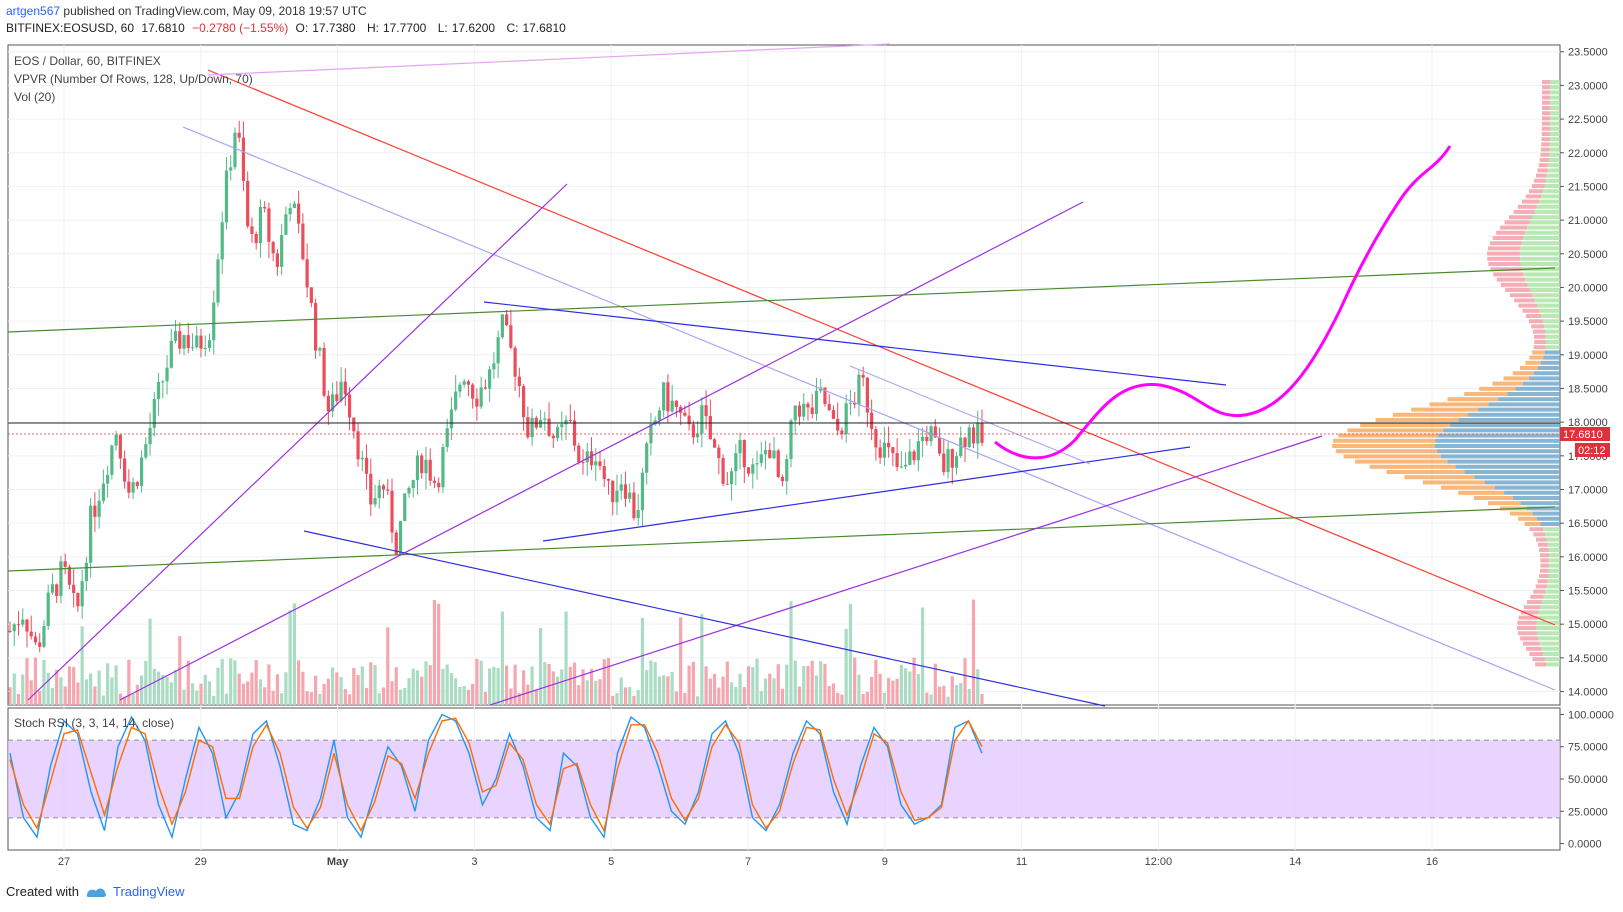  I want to click on blue-upper-triangle, so click(855, 343).